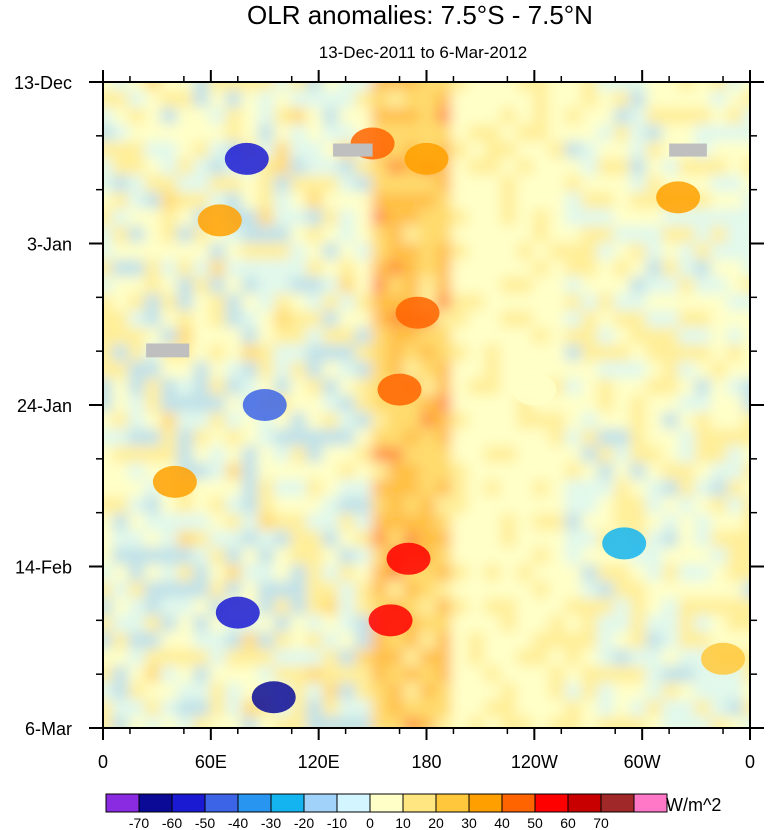 This screenshot has height=830, width=770. Describe the element at coordinates (174, 481) in the screenshot. I see `anomaly-region` at that location.